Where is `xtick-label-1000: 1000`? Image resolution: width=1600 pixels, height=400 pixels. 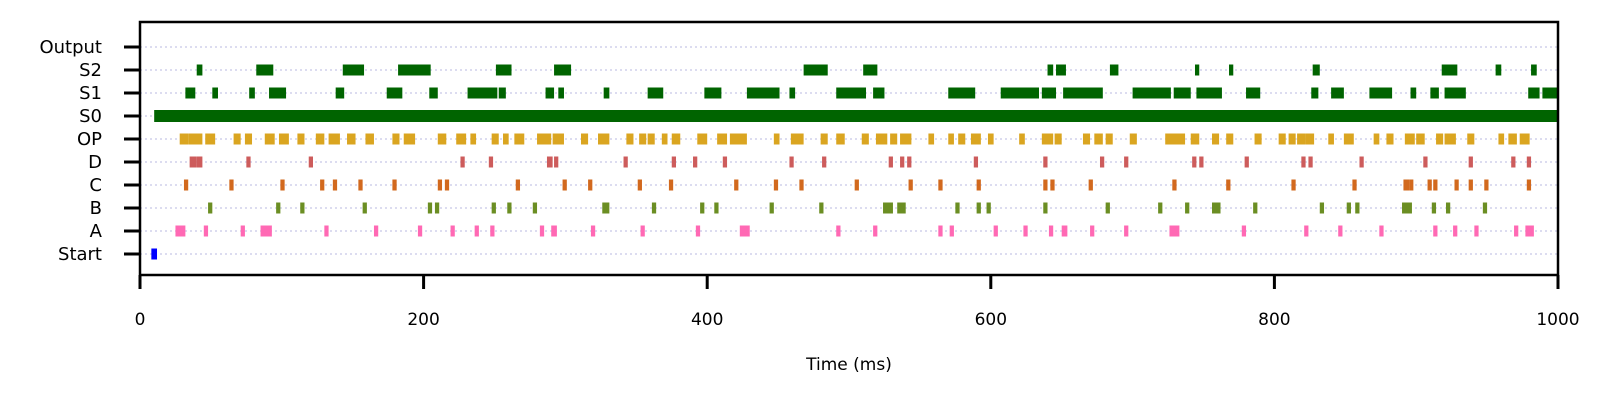
xtick-label-1000: 1000 is located at coordinates (1557, 320).